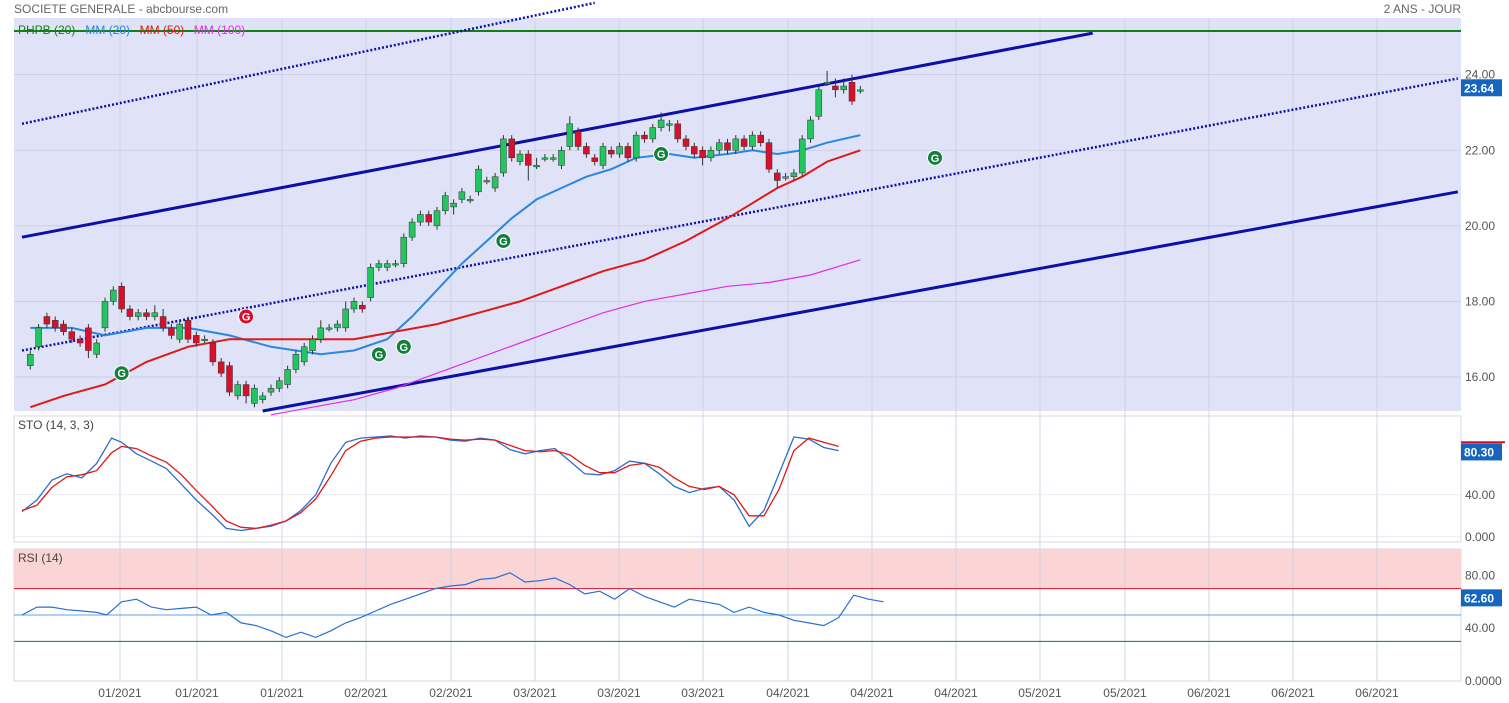 The height and width of the screenshot is (703, 1509). I want to click on rsi-line, so click(452, 605).